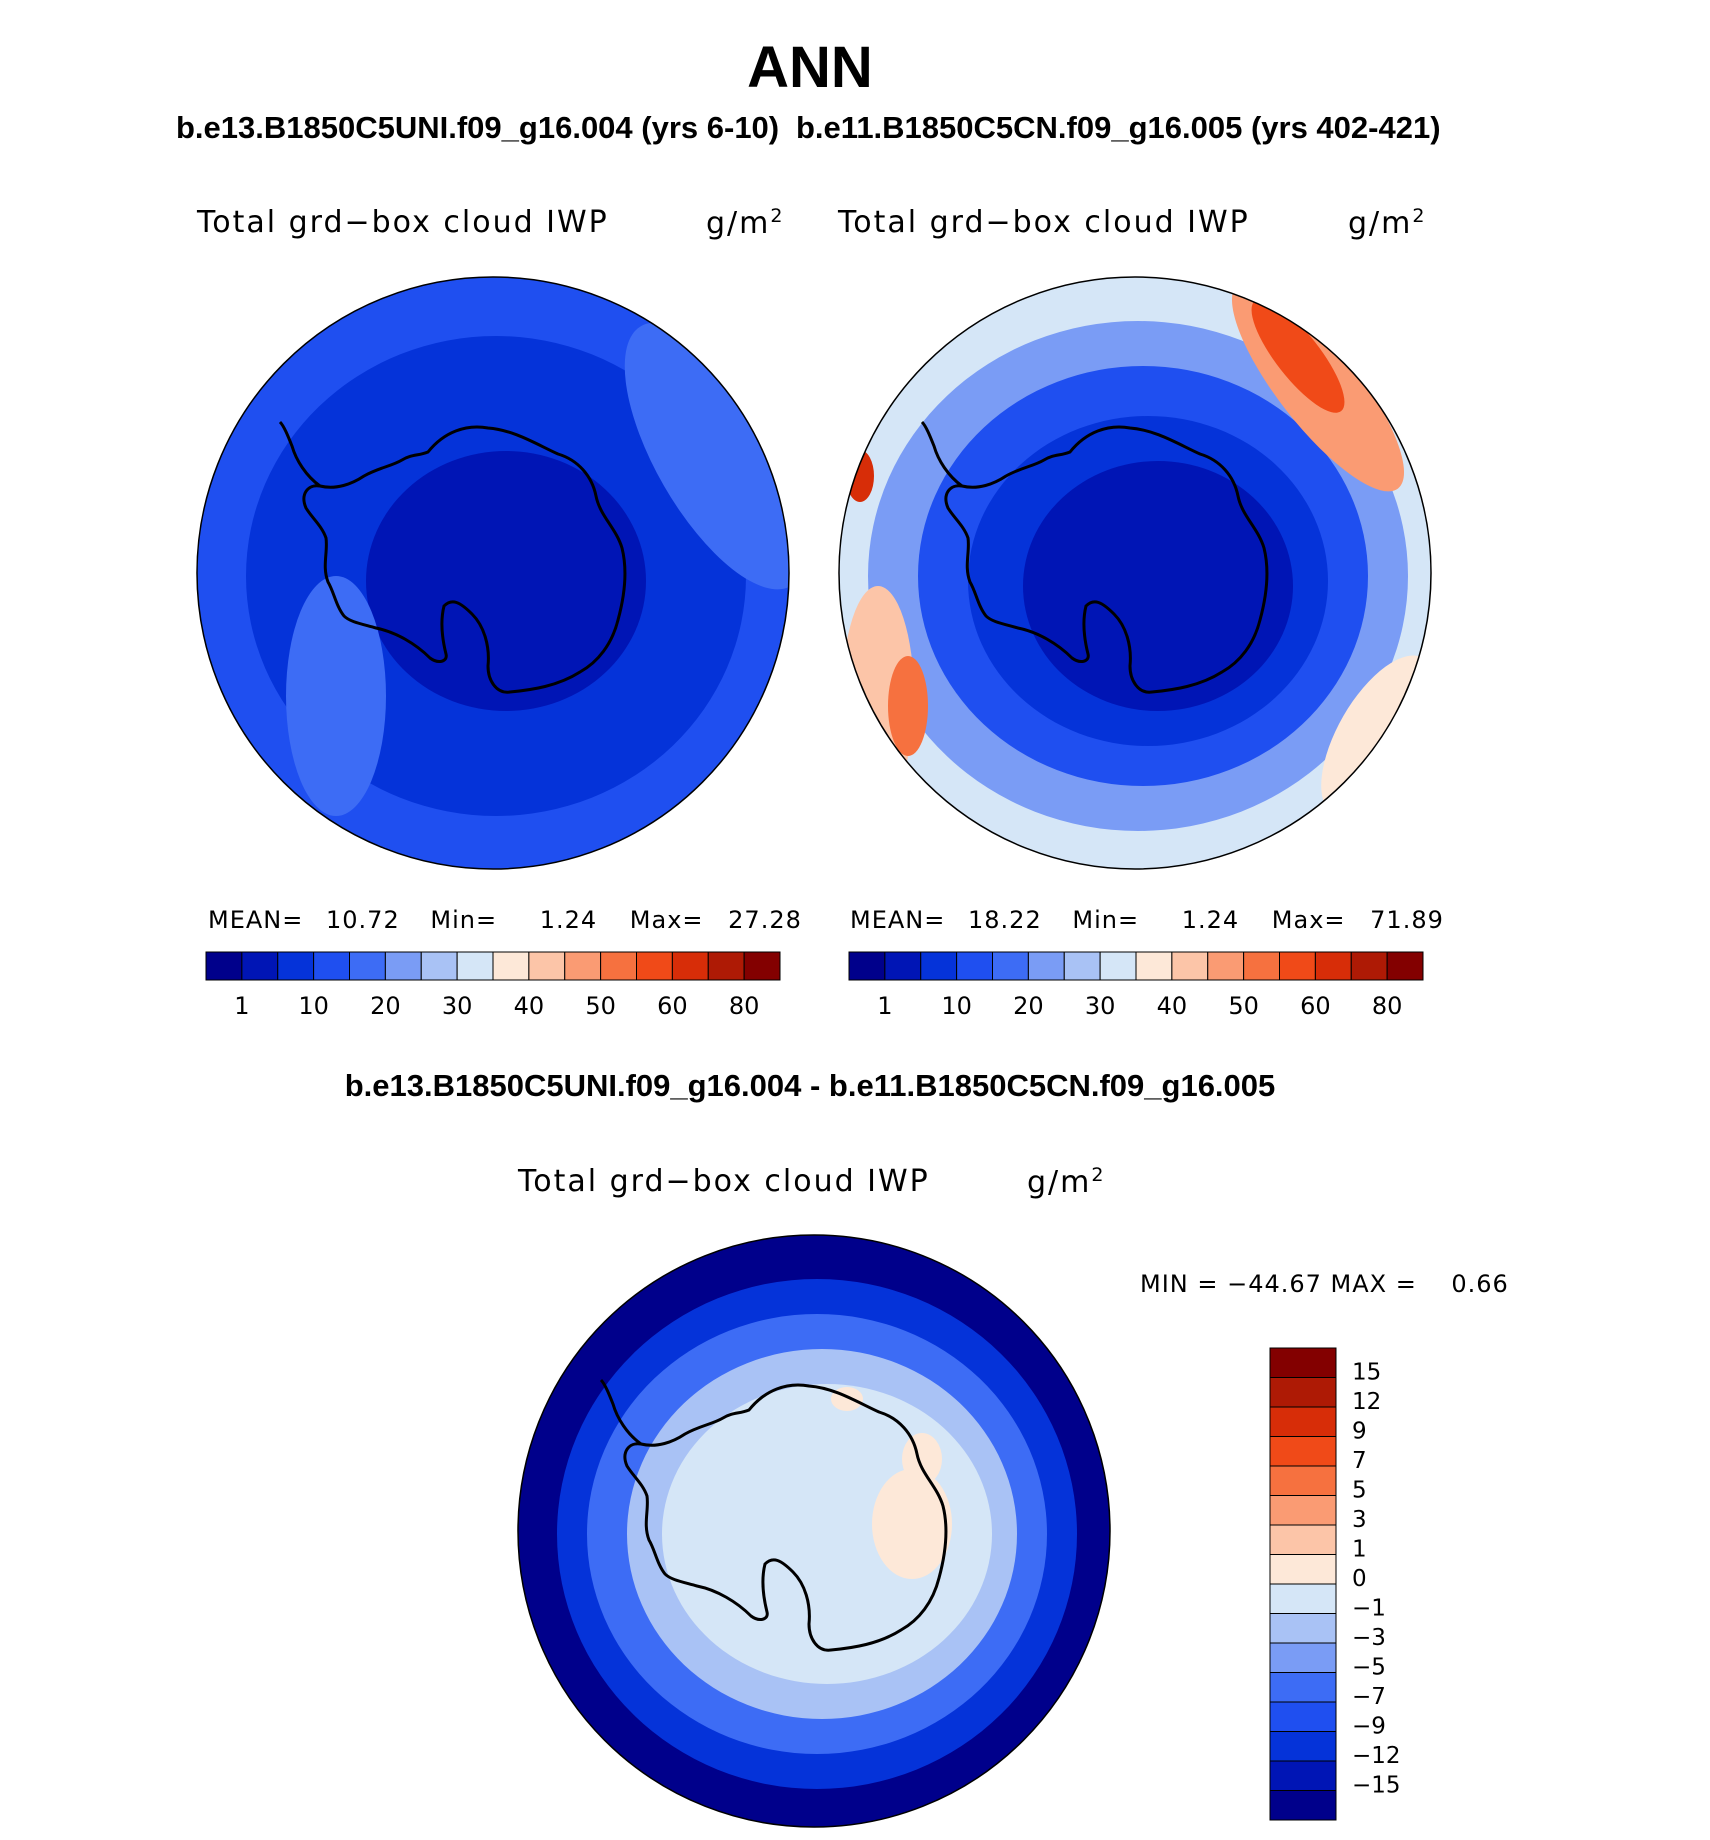 This screenshot has width=1710, height=1840. What do you see at coordinates (738, 223) in the screenshot?
I see `panel1-units-base: g/m` at bounding box center [738, 223].